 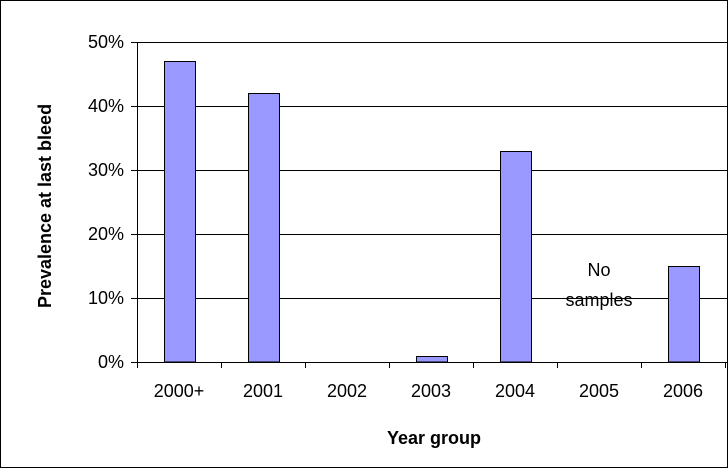 I want to click on annotation-line: samples, so click(x=598, y=300).